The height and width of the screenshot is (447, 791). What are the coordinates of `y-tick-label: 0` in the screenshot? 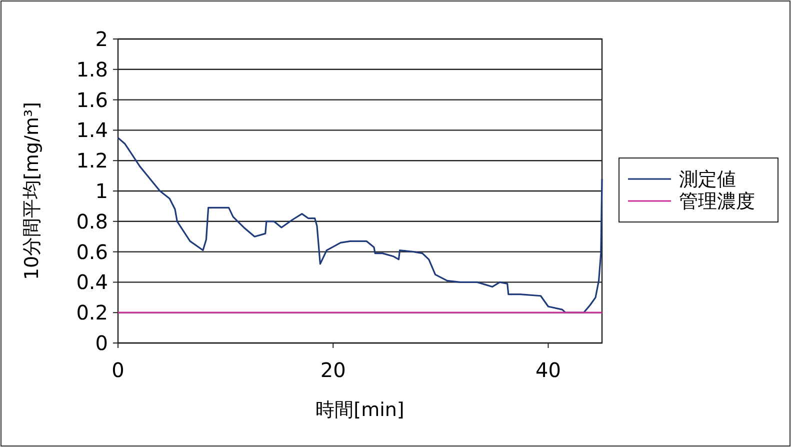 It's located at (101, 343).